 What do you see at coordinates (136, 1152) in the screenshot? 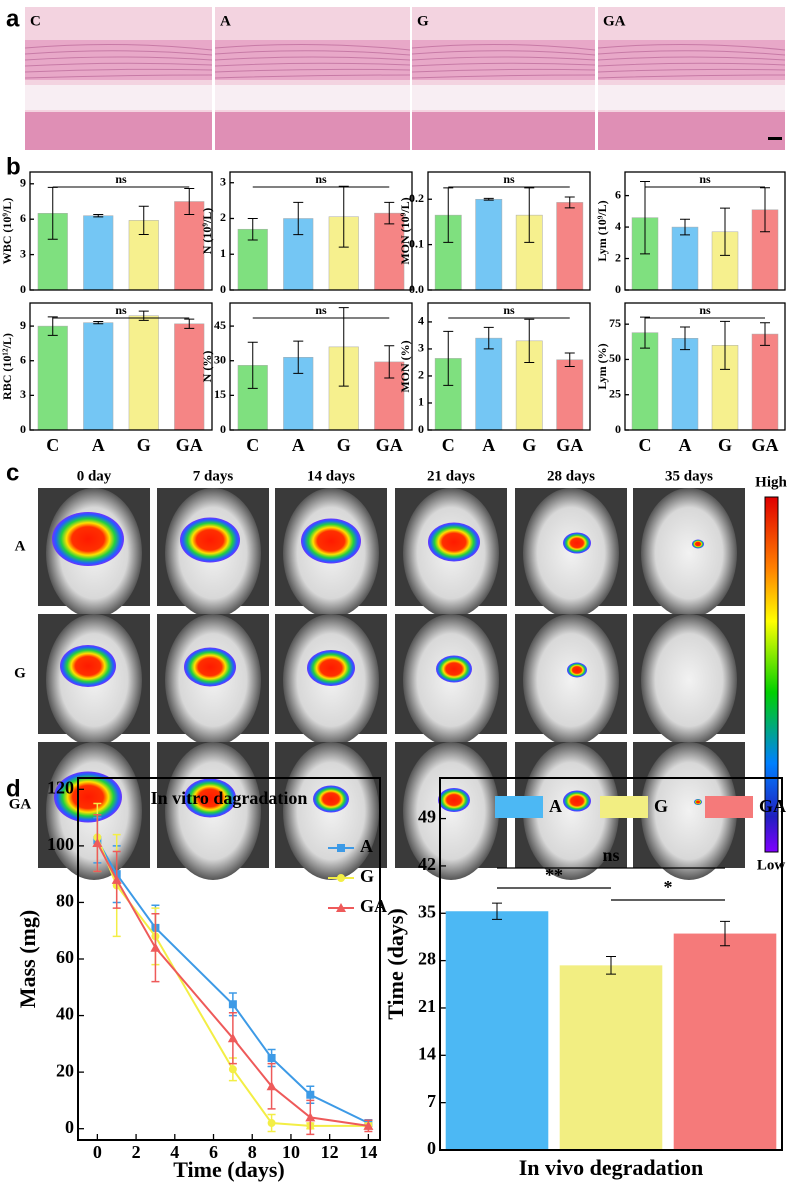
I see `x-tick-label: 2` at bounding box center [136, 1152].